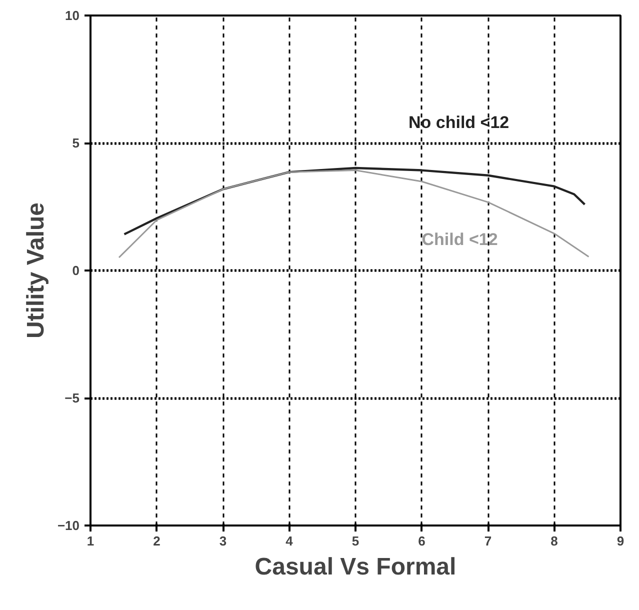  What do you see at coordinates (68, 525) in the screenshot?
I see `y-tick-label: −10` at bounding box center [68, 525].